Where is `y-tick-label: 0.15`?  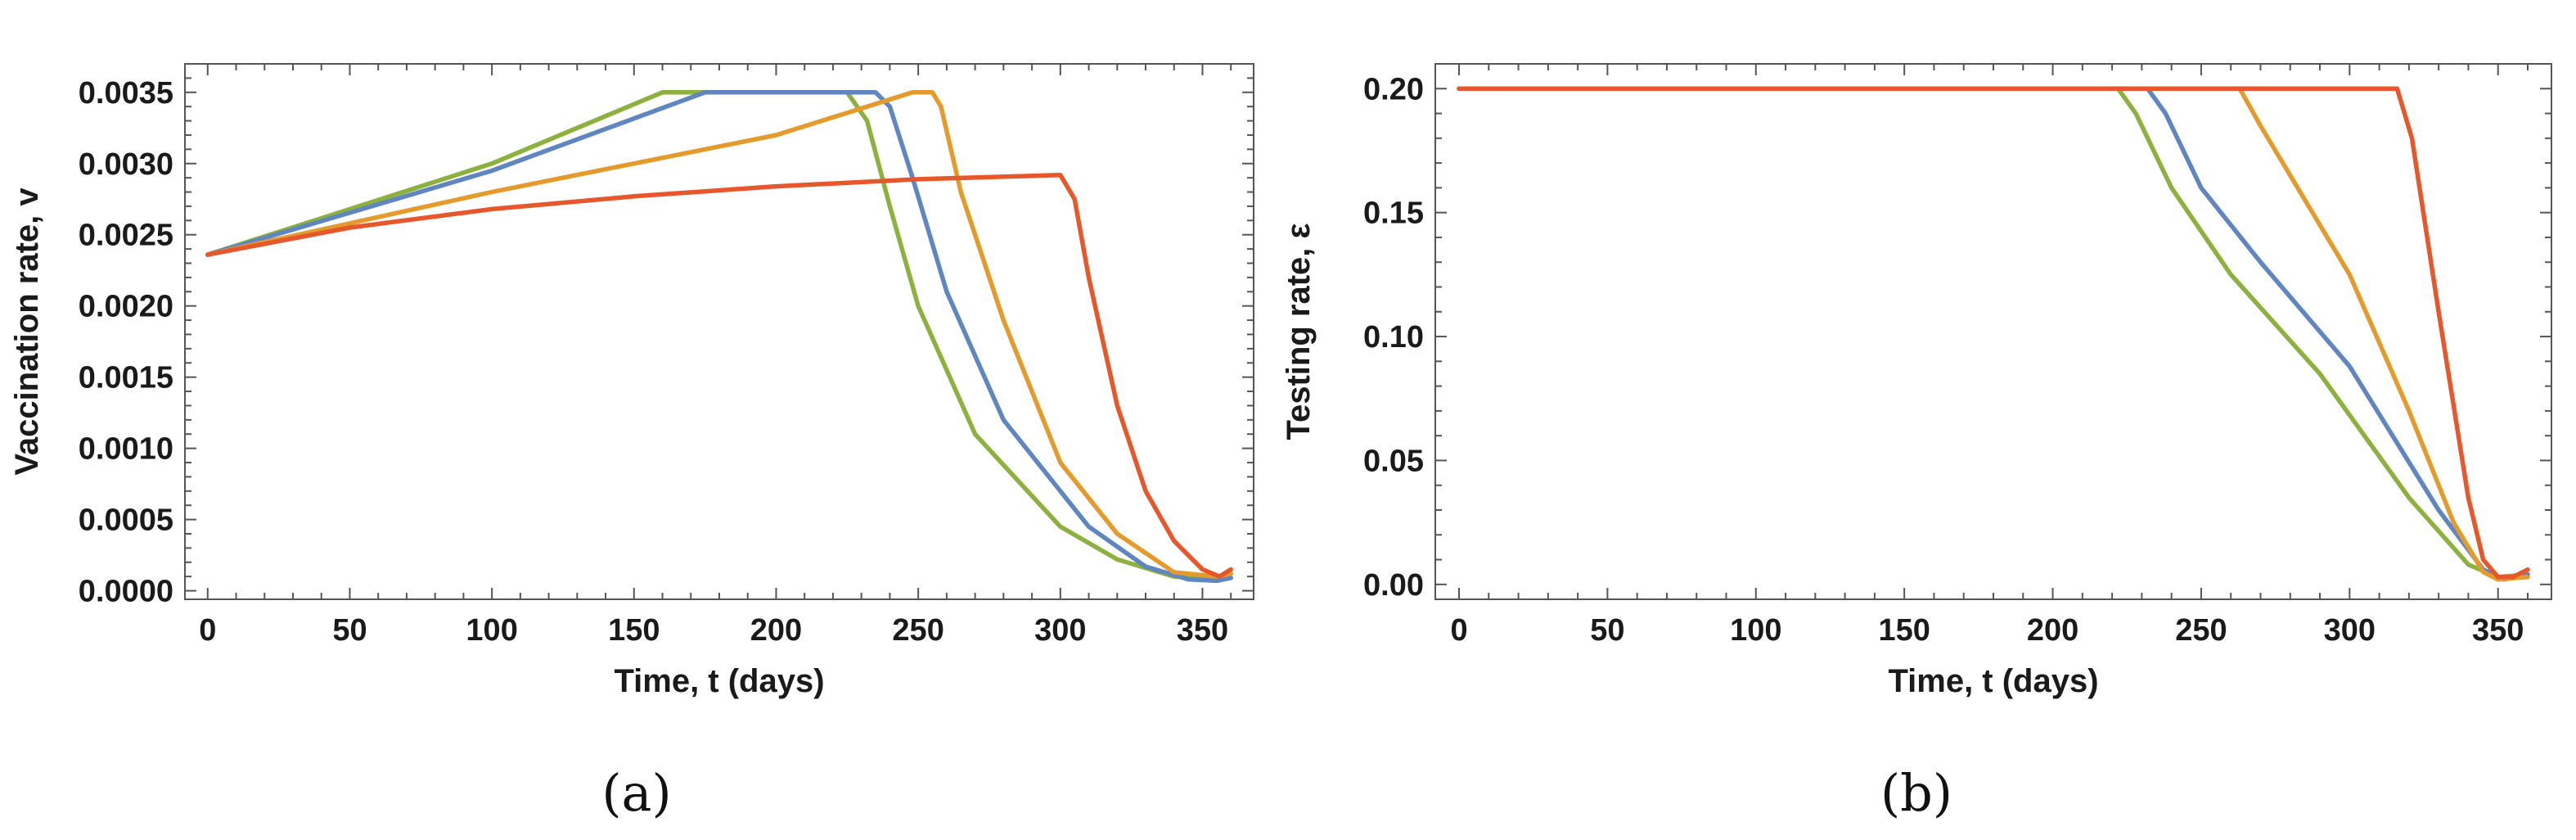
y-tick-label: 0.15 is located at coordinates (1393, 214).